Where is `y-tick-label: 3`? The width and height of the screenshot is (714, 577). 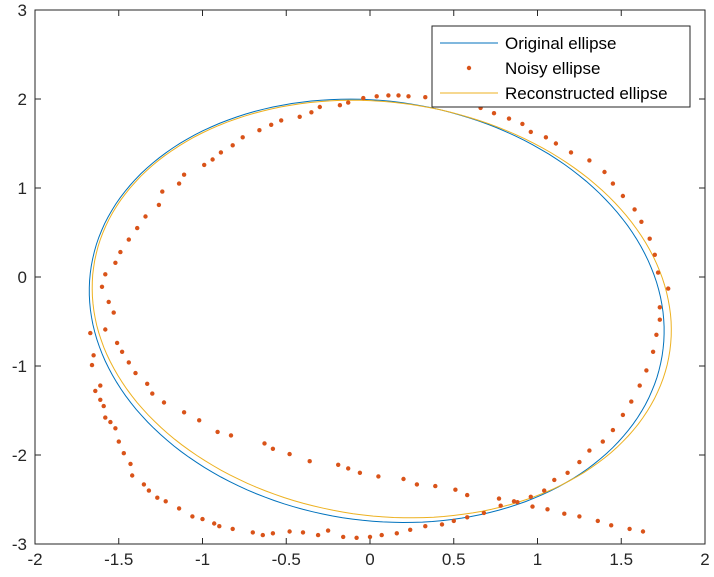 y-tick-label: 3 is located at coordinates (22, 10).